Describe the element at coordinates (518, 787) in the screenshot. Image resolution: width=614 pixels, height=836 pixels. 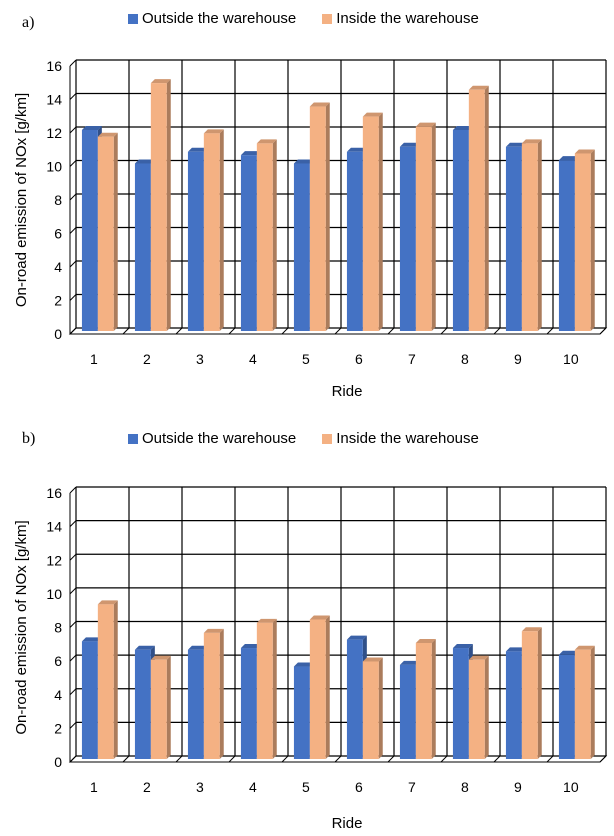
I see `x-tick-label: 9` at that location.